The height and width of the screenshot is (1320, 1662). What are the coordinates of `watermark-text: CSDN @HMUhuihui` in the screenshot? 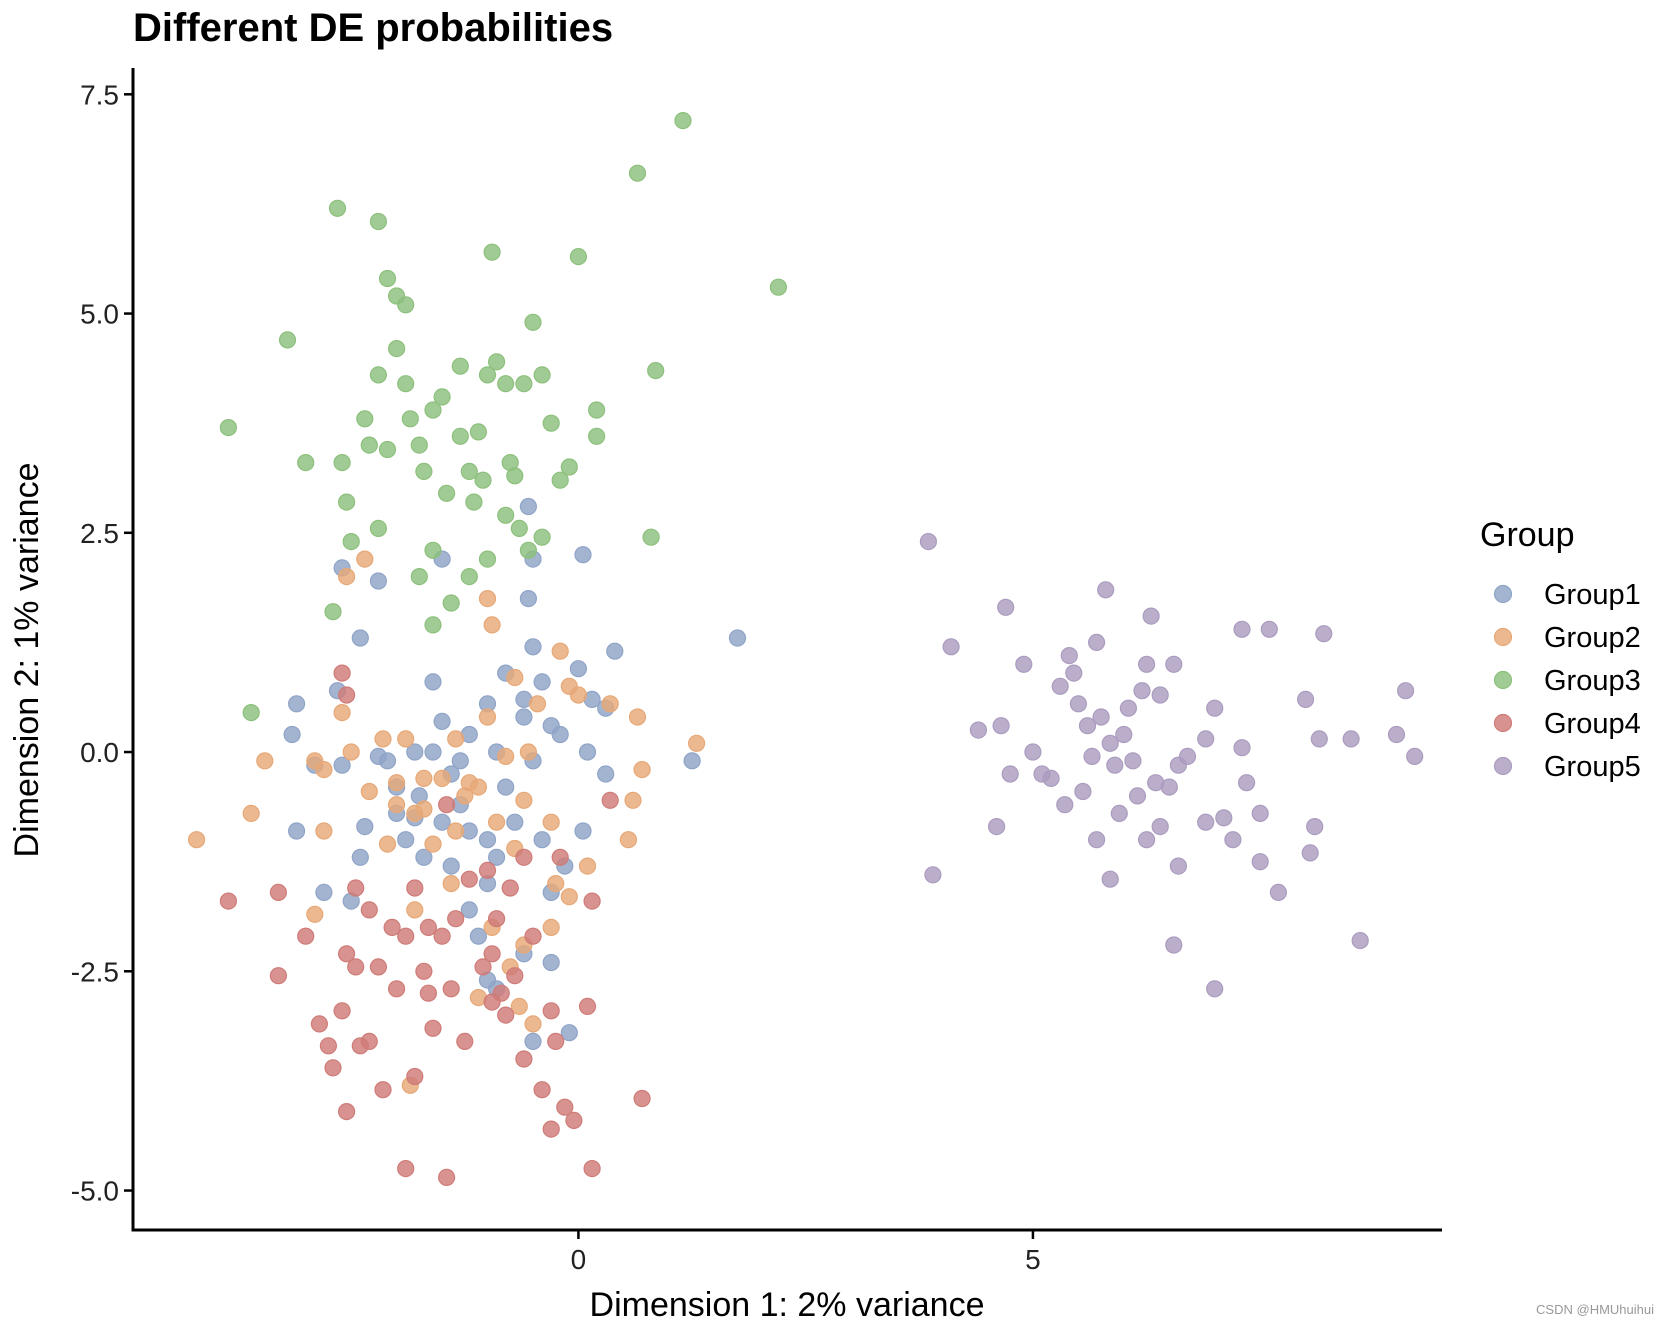 It's located at (1595, 1309).